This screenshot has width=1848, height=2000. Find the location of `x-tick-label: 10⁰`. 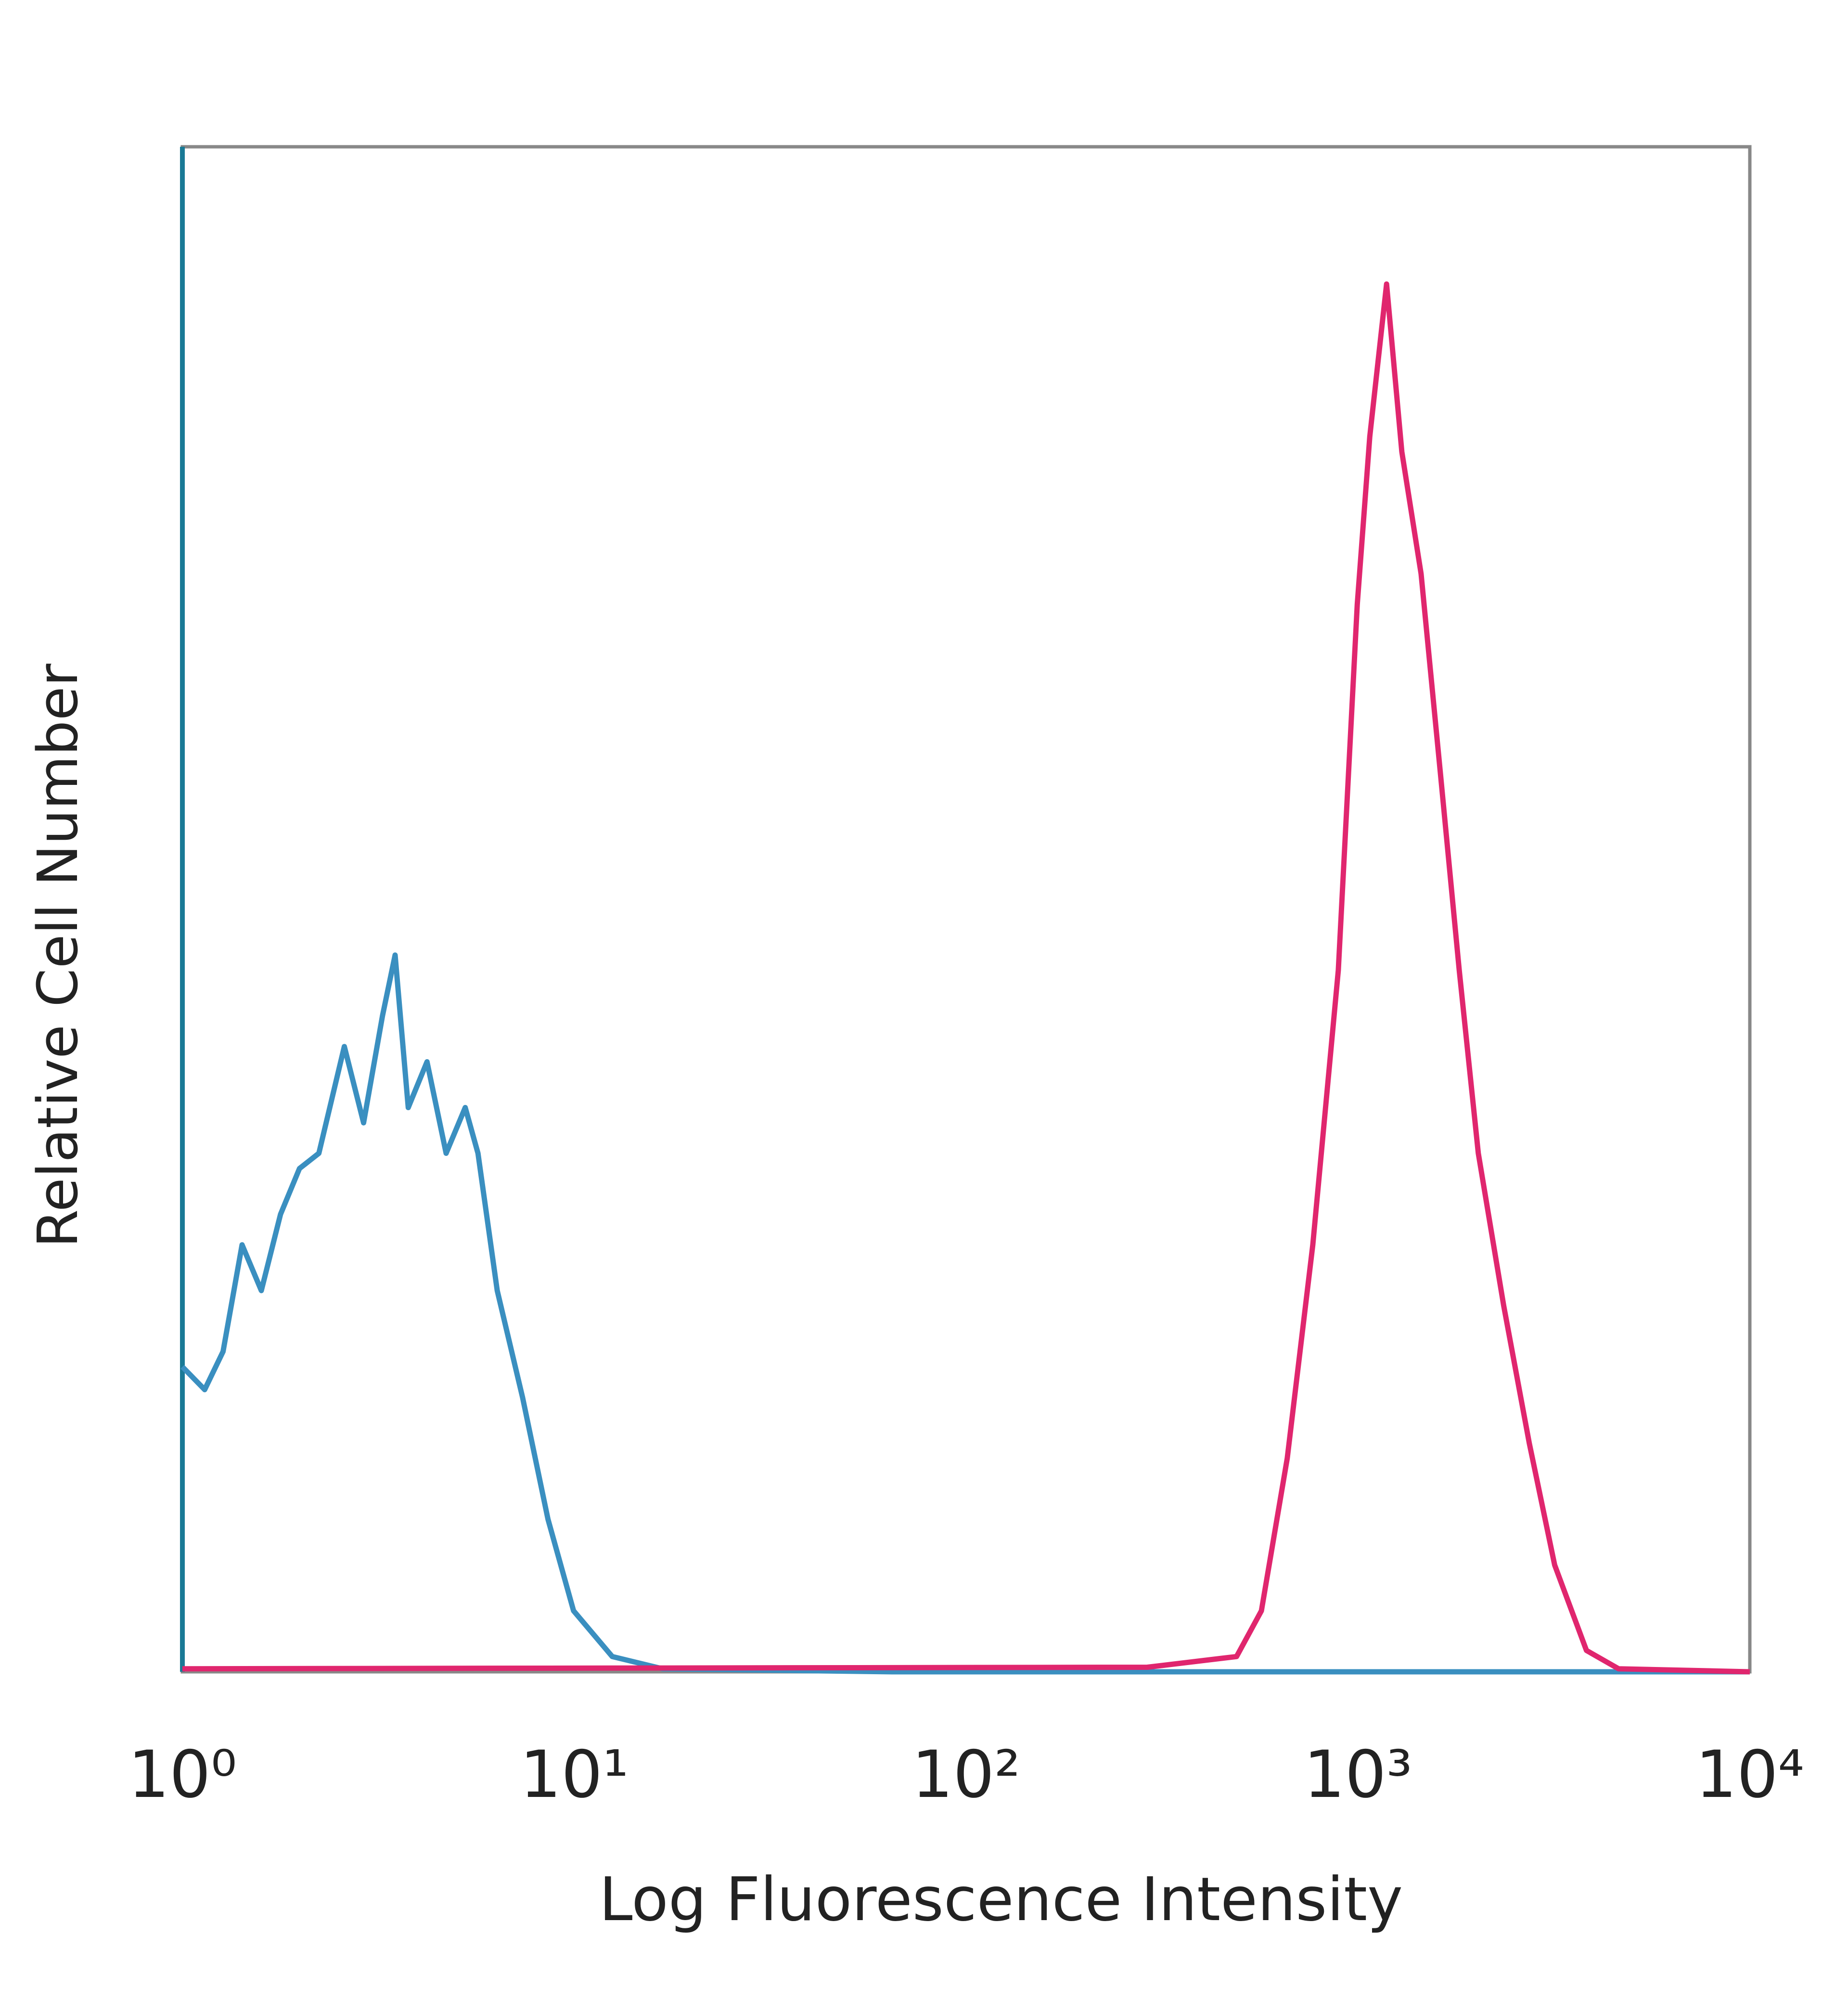

x-tick-label: 10⁰ is located at coordinates (182, 1774).